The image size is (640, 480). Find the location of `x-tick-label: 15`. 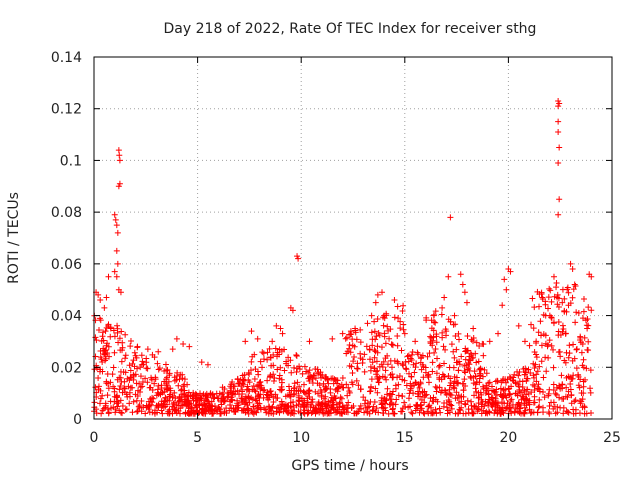

x-tick-label: 15 is located at coordinates (405, 438).